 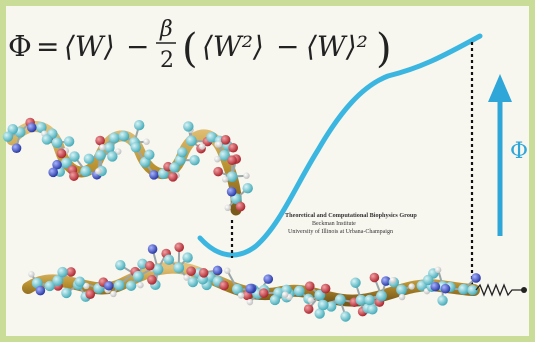 What do you see at coordinates (127, 166) in the screenshot?
I see `helix-molecule` at bounding box center [127, 166].